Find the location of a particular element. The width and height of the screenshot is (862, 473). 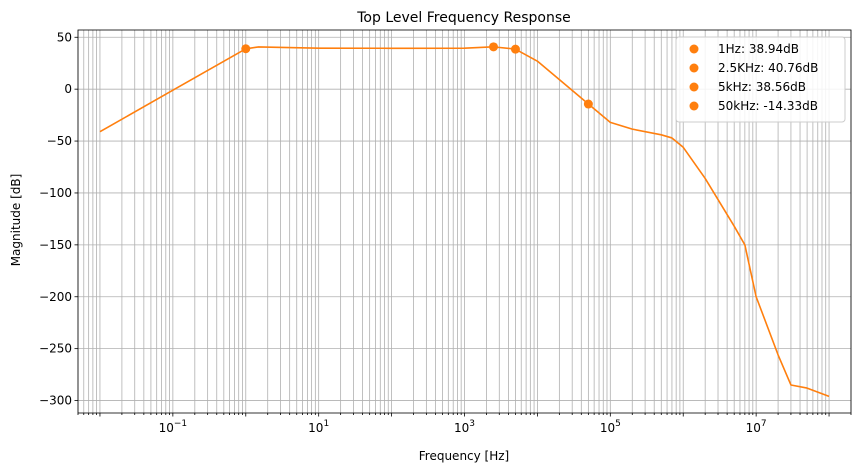

y-axis-label: Magnitude [dB] is located at coordinates (16, 220).